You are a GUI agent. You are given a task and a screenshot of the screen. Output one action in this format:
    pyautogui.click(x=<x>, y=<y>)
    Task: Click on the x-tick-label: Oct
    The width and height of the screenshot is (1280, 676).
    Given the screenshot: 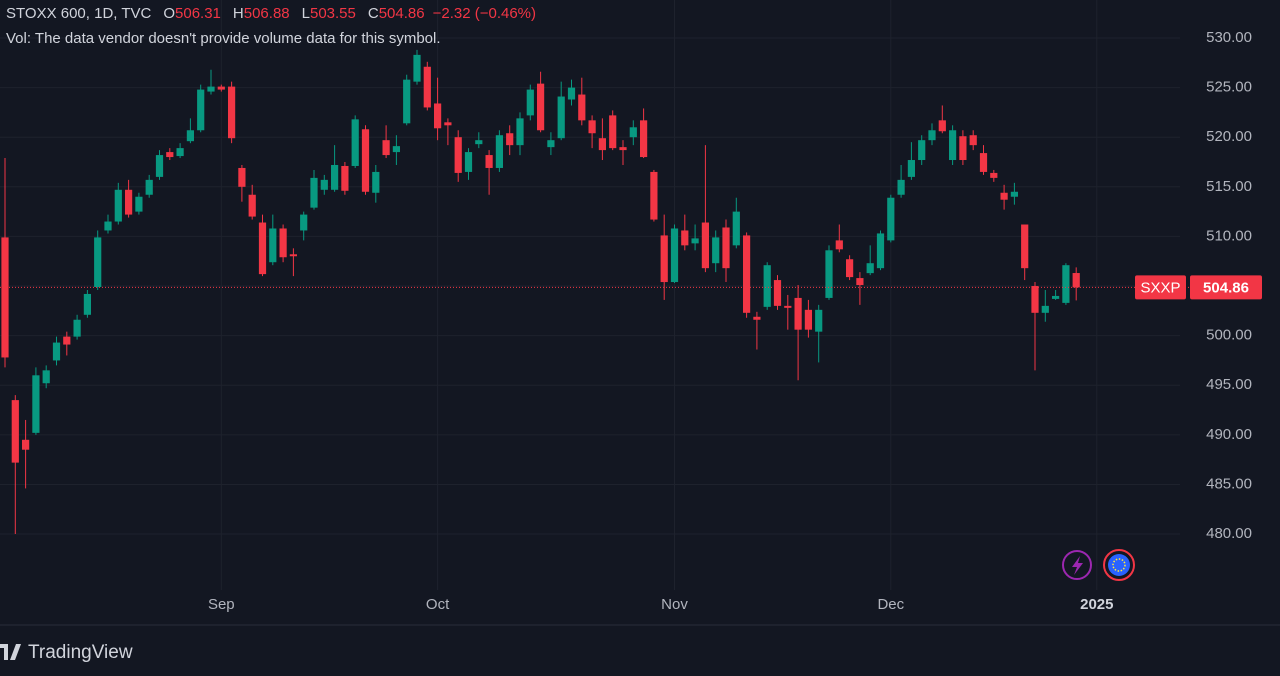 What is the action you would take?
    pyautogui.click(x=438, y=604)
    